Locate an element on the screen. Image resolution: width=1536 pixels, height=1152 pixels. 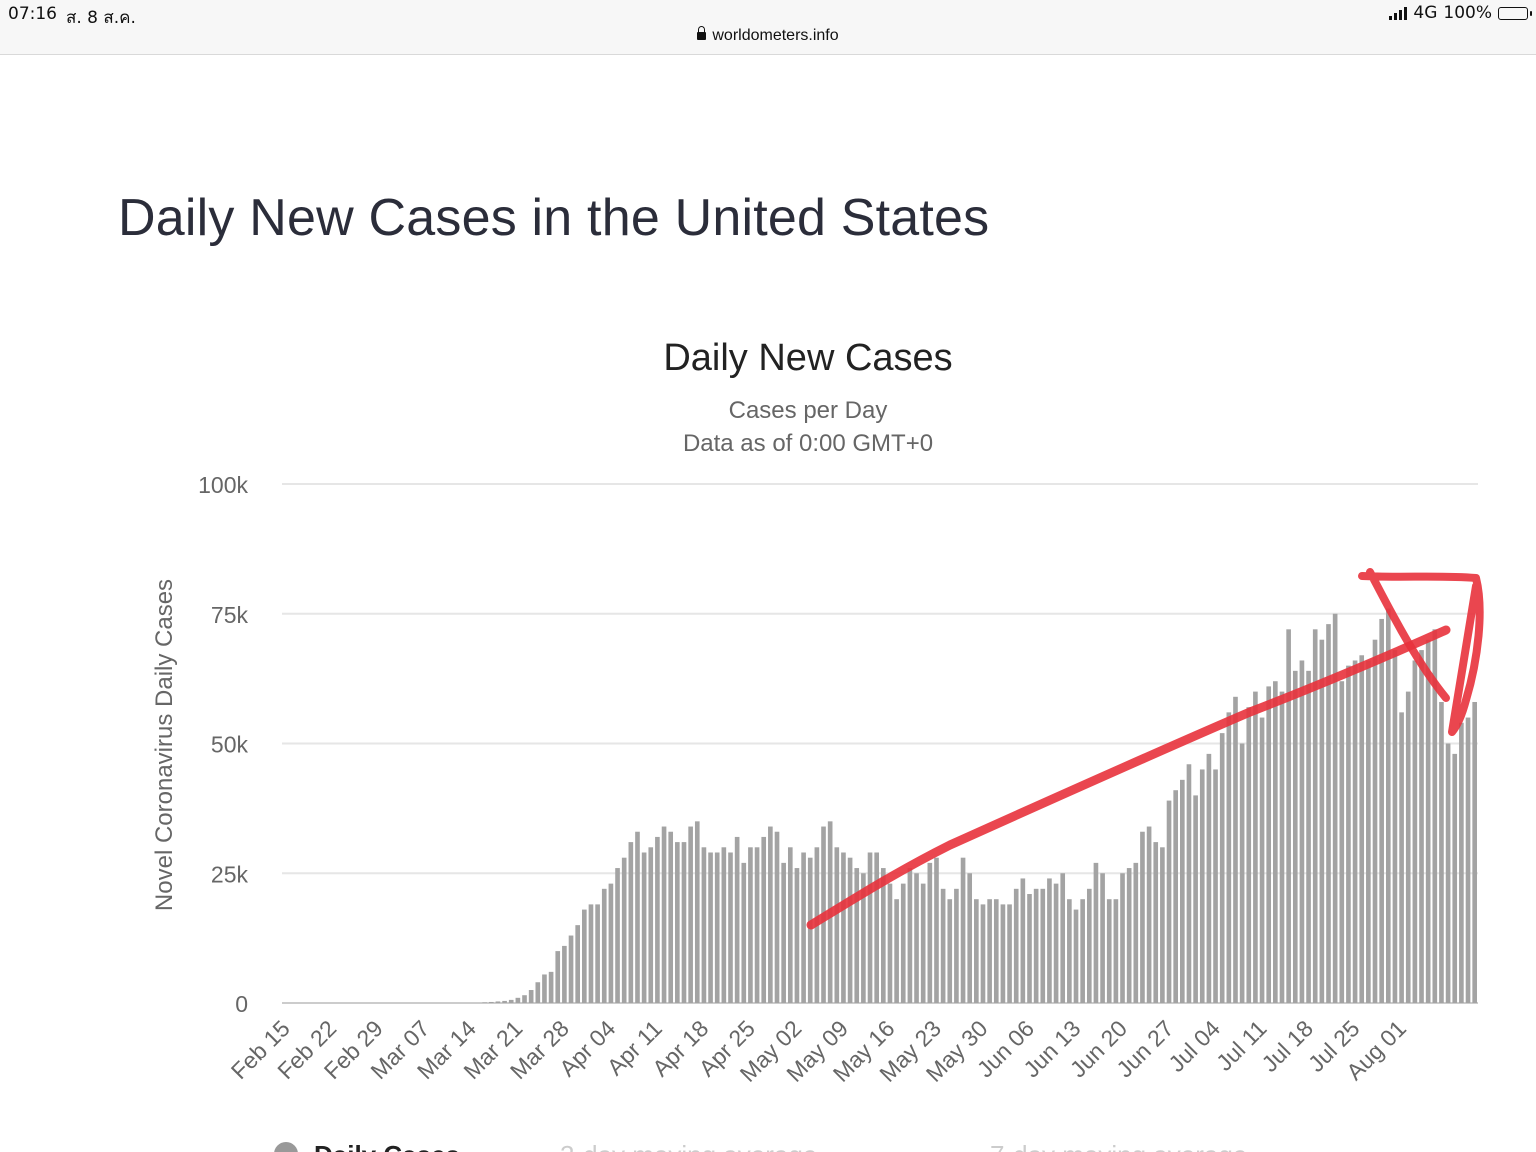
annotation-triangle is located at coordinates (1421, 652).